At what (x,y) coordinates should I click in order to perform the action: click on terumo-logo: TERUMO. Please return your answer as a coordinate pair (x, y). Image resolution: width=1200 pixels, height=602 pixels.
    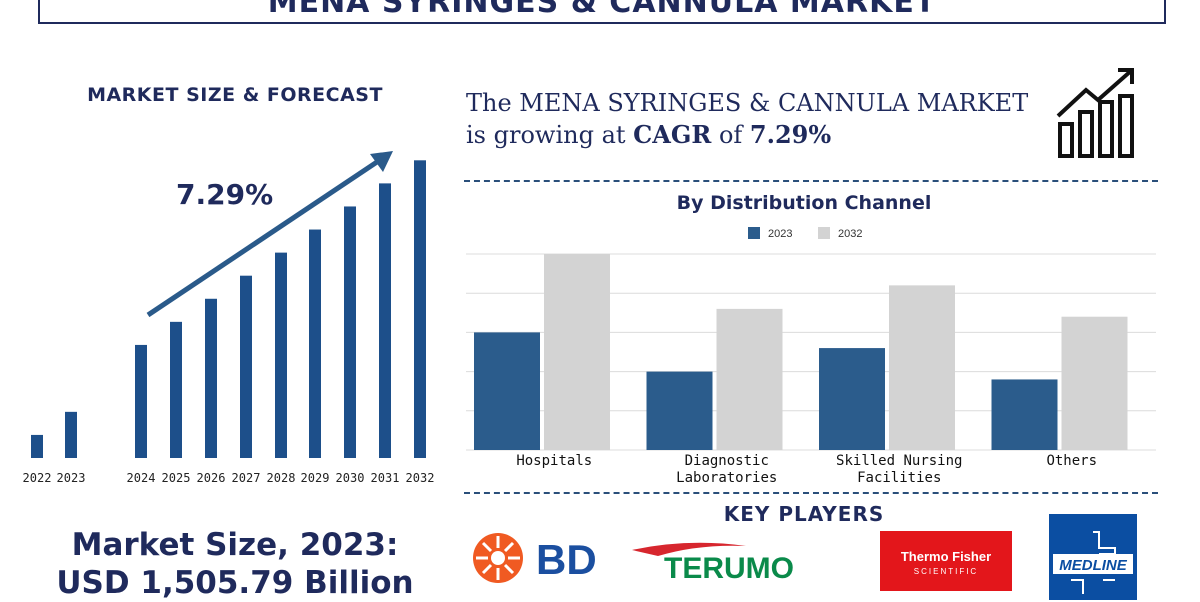
    Looking at the image, I should click on (713, 563).